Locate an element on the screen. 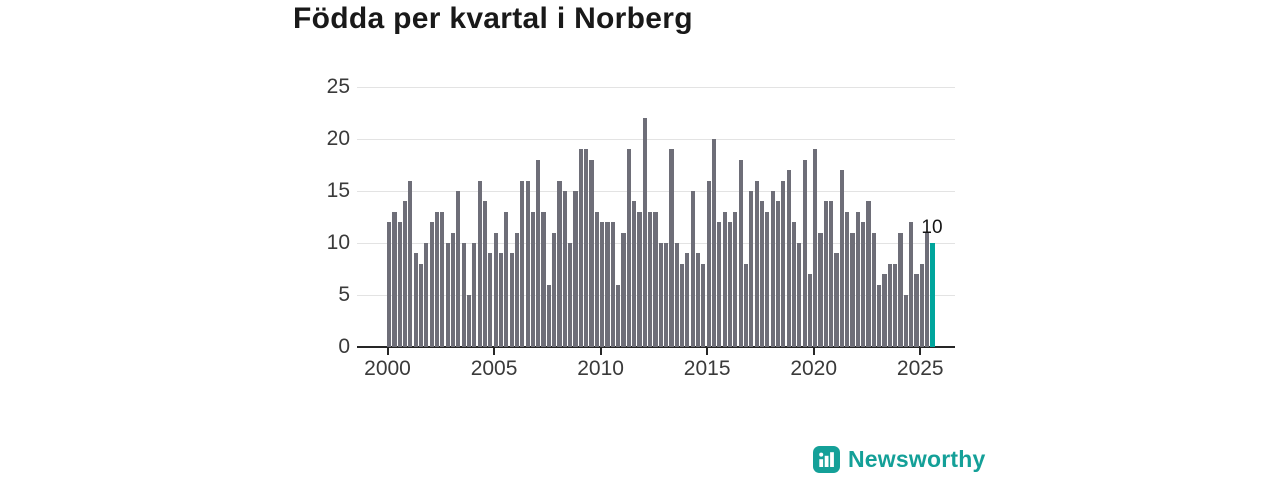  x-axis-label: 2000 is located at coordinates (387, 368).